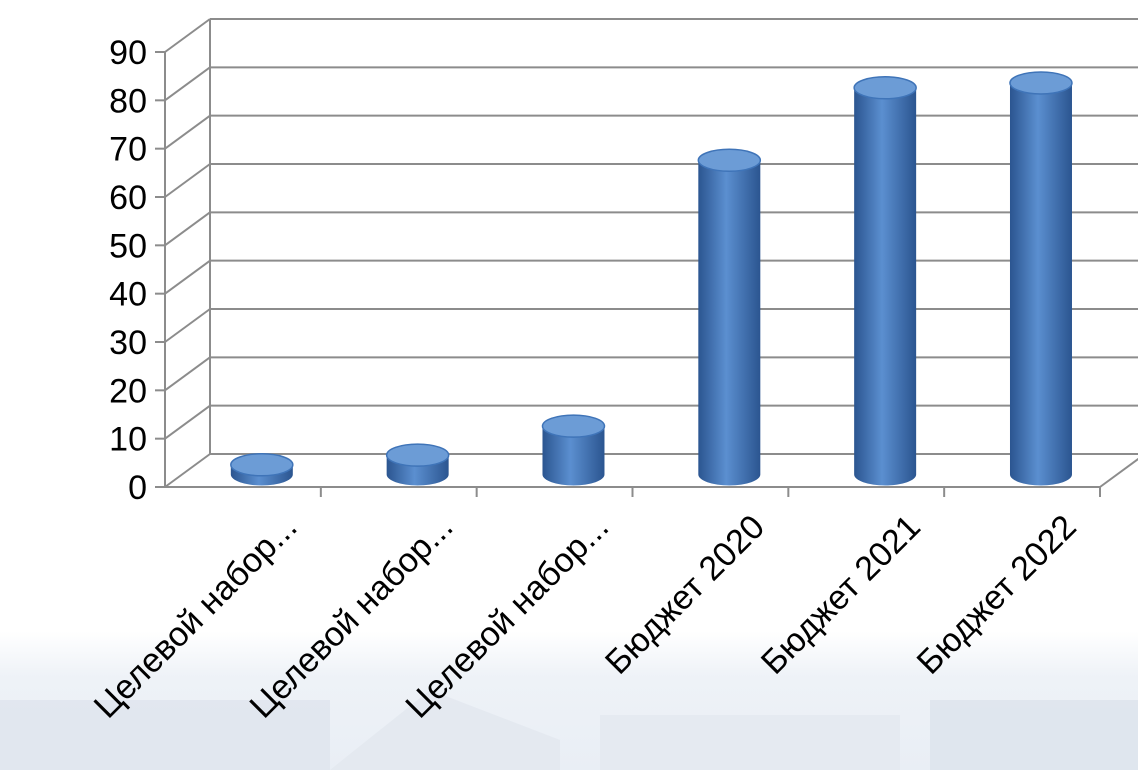 The image size is (1138, 770). What do you see at coordinates (128, 295) in the screenshot?
I see `y-tick-label: 40` at bounding box center [128, 295].